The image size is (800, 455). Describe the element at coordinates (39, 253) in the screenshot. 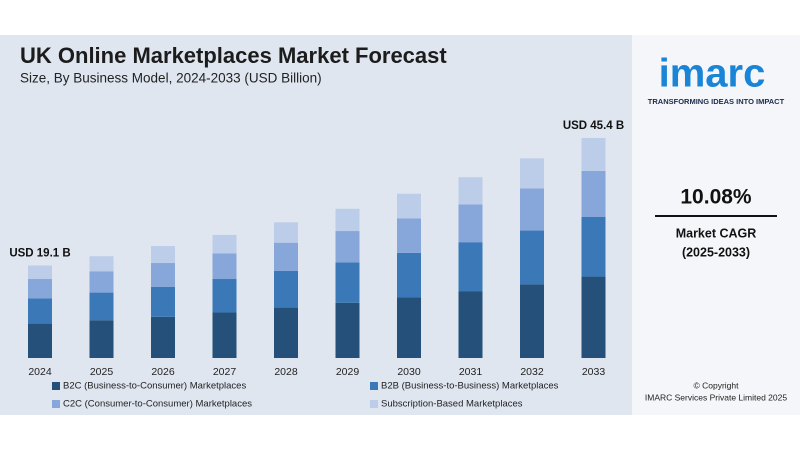

I see `annotation: USD 19.1 B` at that location.